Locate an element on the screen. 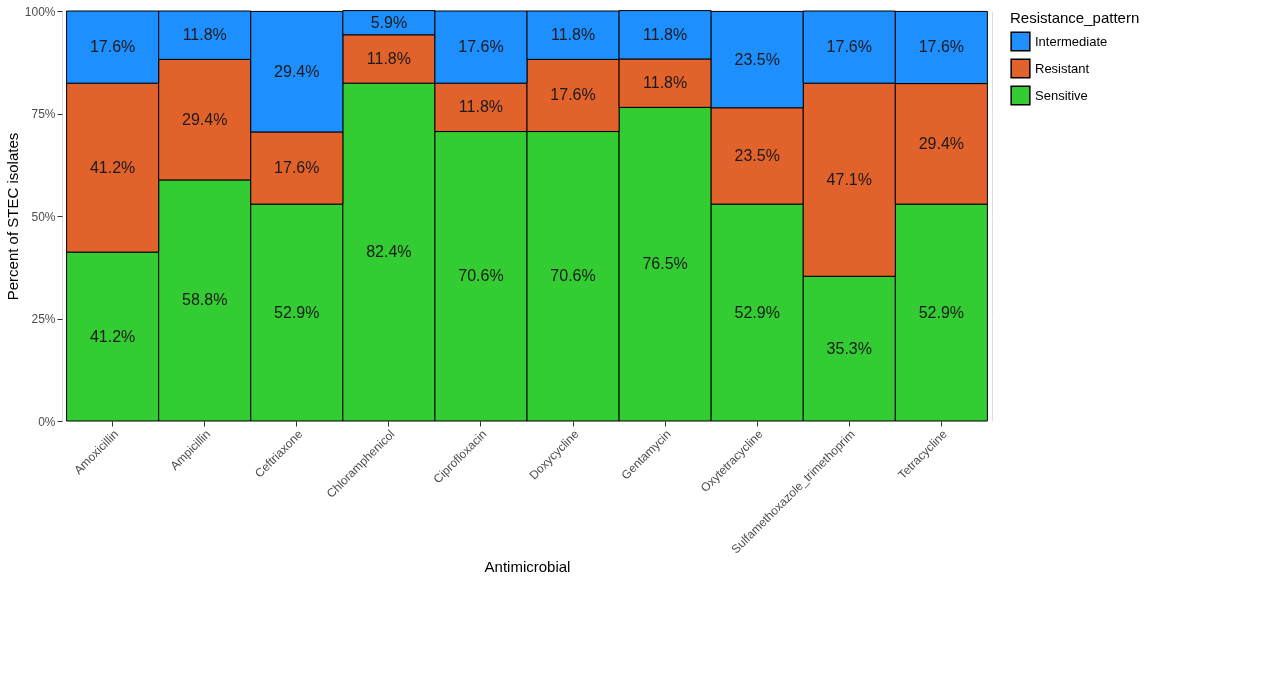  y-tick-label: 50% is located at coordinates (43, 216).